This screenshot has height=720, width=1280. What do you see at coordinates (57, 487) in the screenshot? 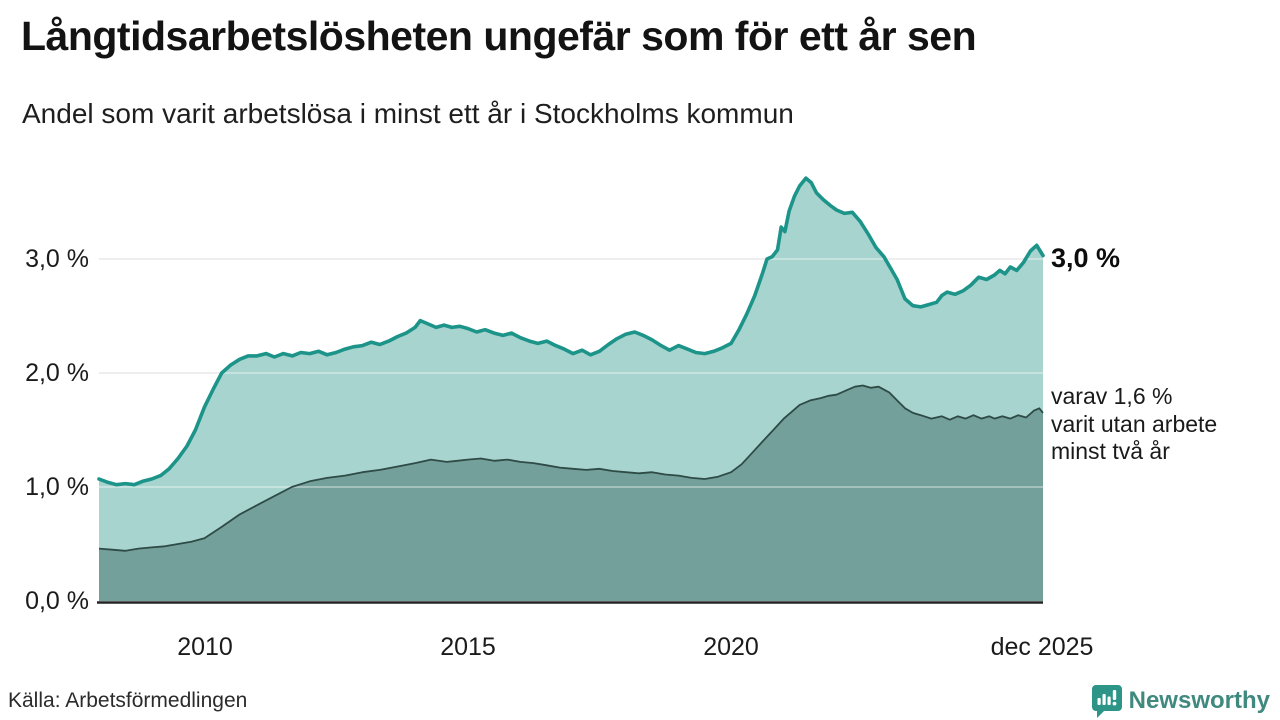
I see `y-axis-tick-label: 1,0 %` at bounding box center [57, 487].